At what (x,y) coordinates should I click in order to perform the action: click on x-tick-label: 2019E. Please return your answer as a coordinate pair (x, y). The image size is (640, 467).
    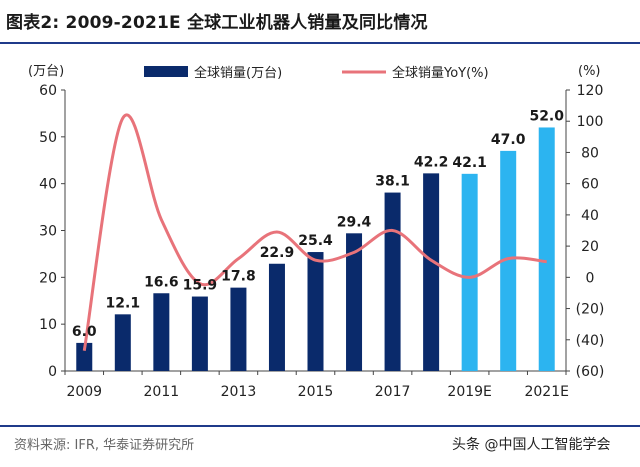
    Looking at the image, I should click on (469, 392).